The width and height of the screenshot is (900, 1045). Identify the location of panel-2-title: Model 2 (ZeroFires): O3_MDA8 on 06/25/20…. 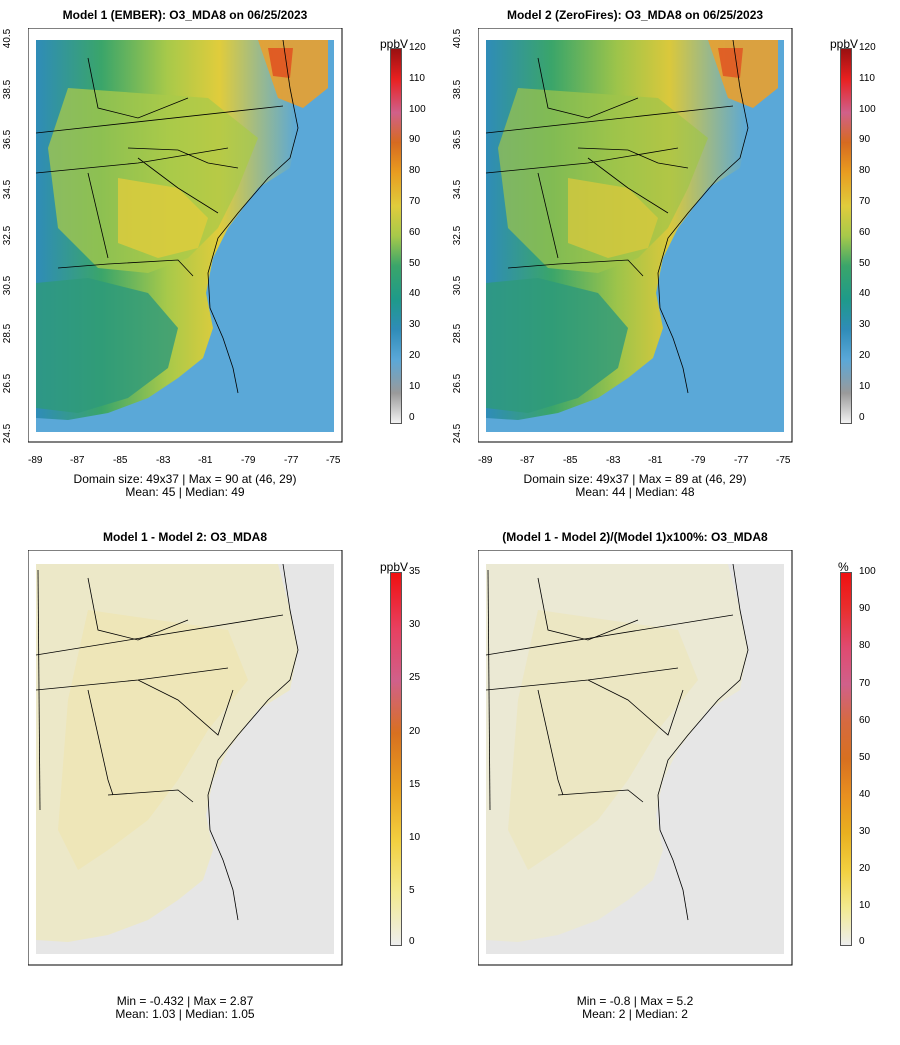
(635, 15).